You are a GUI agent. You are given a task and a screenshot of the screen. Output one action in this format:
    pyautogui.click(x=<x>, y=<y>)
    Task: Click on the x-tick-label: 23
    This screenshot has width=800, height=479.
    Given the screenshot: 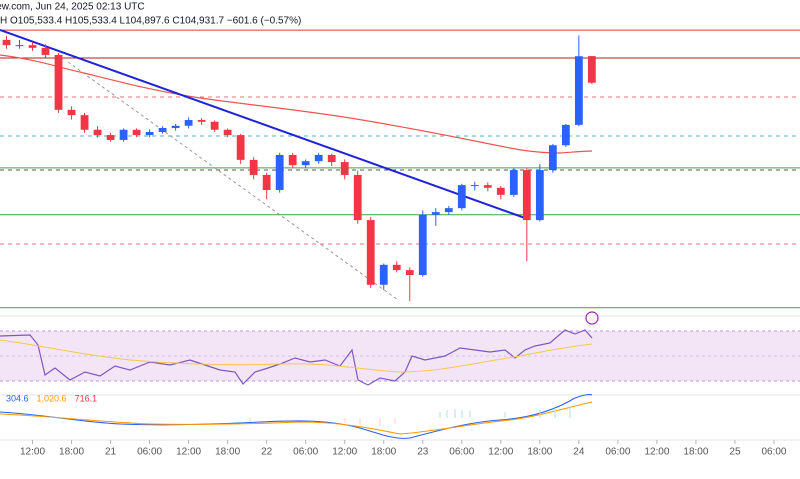 What is the action you would take?
    pyautogui.click(x=423, y=452)
    